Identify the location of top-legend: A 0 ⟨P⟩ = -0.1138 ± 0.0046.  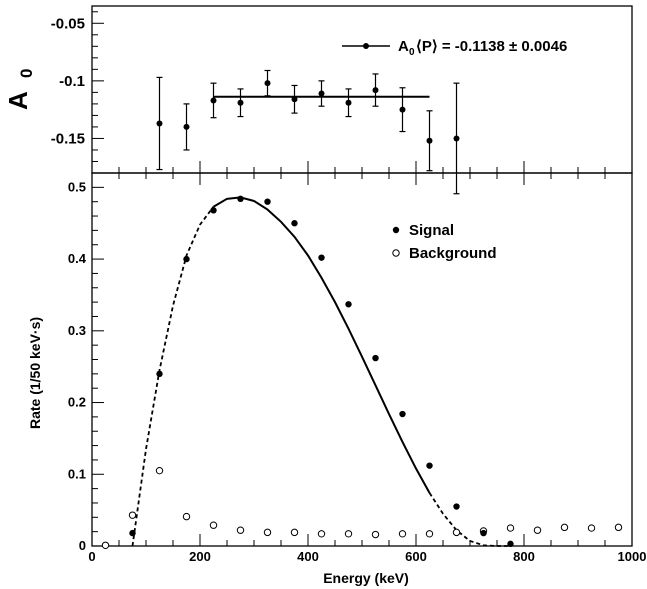
(454, 48).